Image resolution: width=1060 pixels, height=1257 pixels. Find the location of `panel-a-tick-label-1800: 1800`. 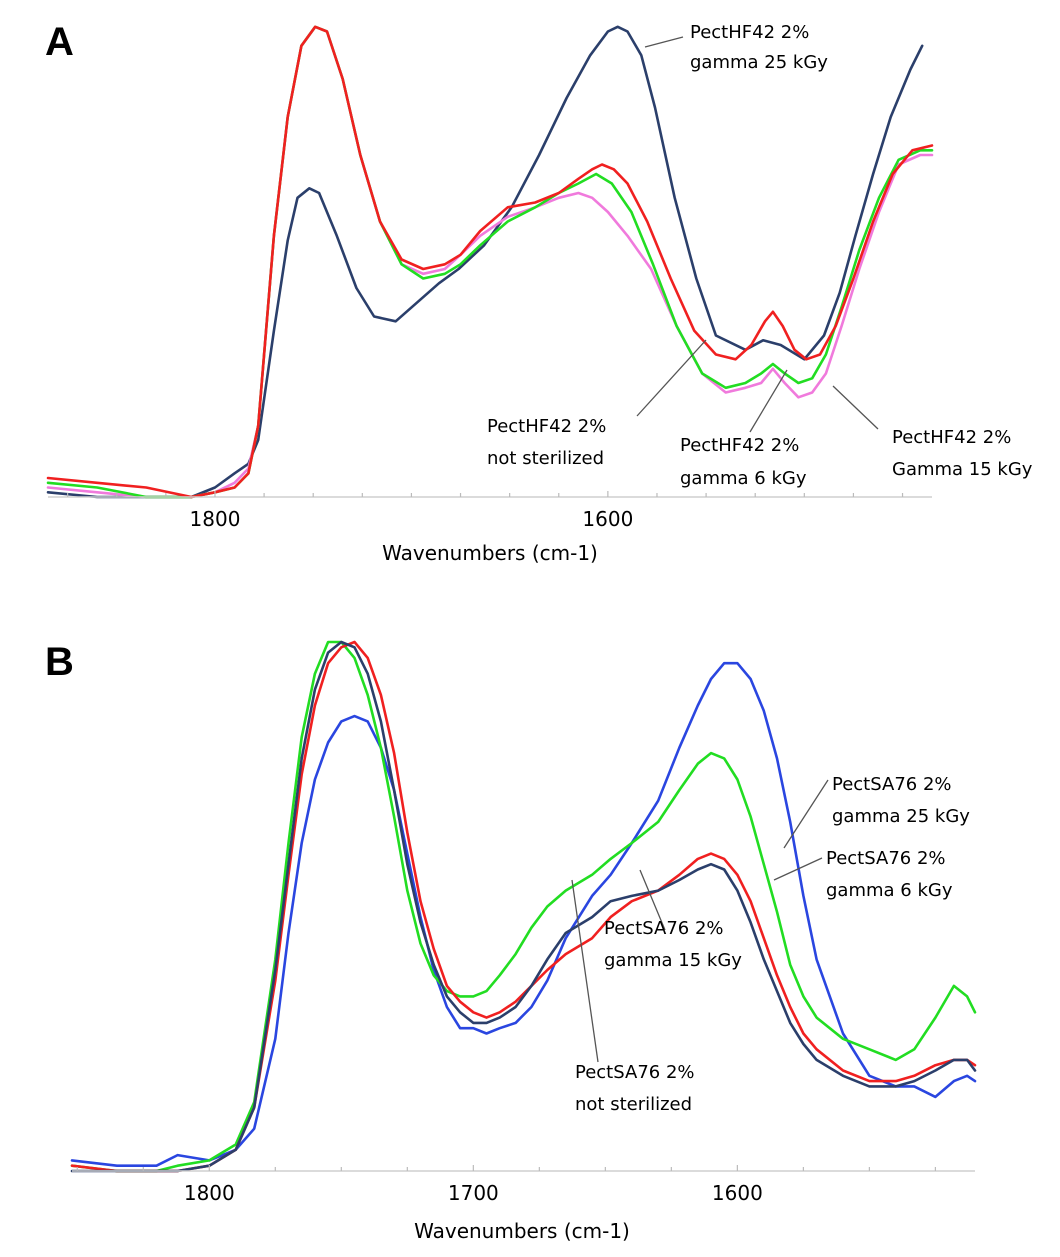

panel-a-tick-label-1800: 1800 is located at coordinates (215, 519).